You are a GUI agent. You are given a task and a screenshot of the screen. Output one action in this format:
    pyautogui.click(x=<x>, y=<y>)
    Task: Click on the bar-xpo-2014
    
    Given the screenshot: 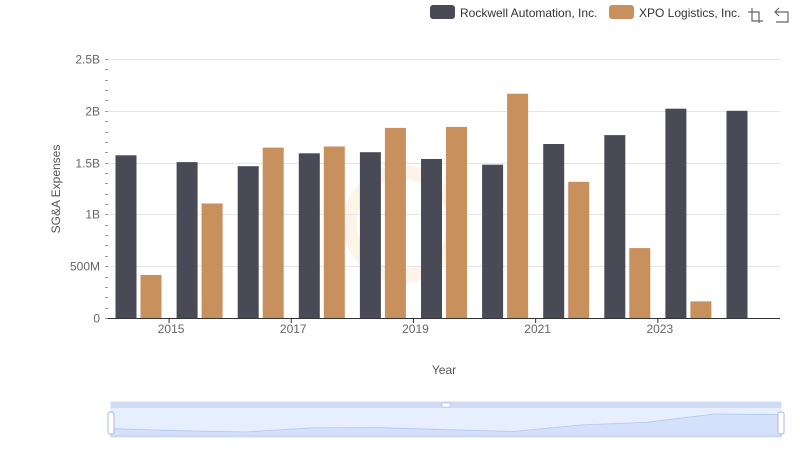 What is the action you would take?
    pyautogui.click(x=151, y=296)
    